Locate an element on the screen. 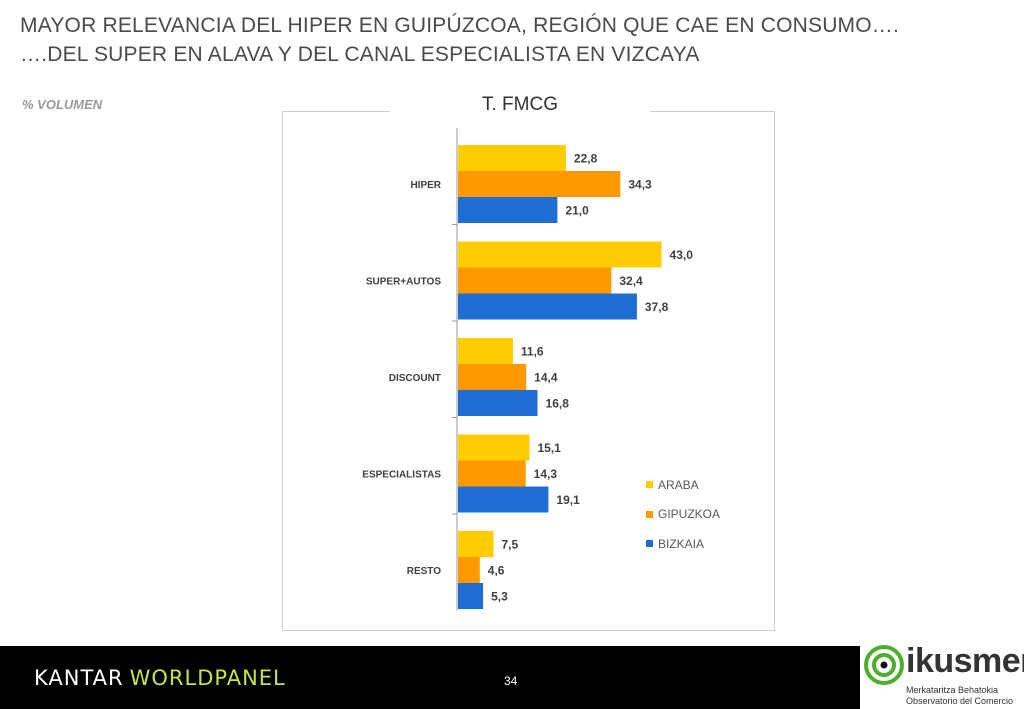 The image size is (1024, 709). legend-label-bizkaia: BIZKAIA is located at coordinates (681, 543).